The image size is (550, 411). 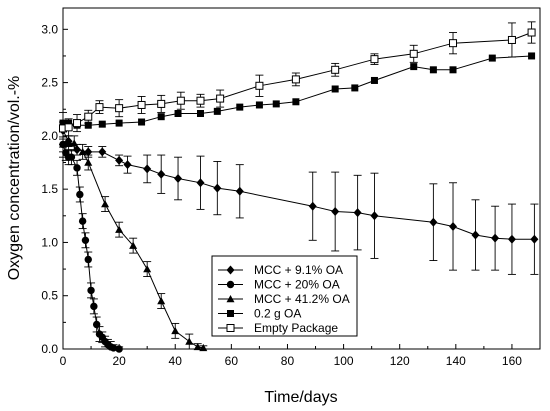 What do you see at coordinates (288, 361) in the screenshot?
I see `x-tick-label: 80` at bounding box center [288, 361].